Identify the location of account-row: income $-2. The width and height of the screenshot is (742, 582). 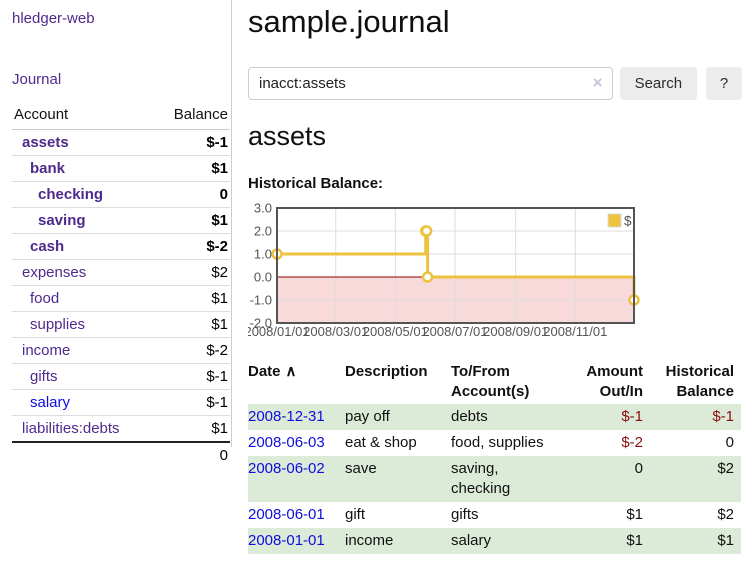
(121, 350).